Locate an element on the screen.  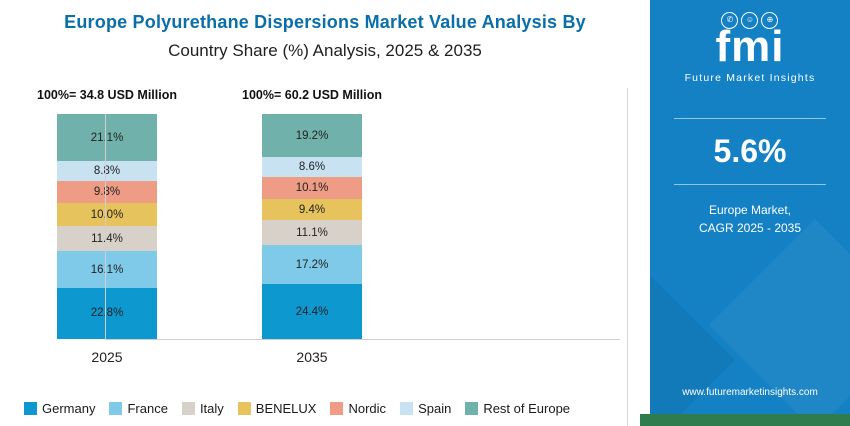
phone-icon: ✆ is located at coordinates (730, 20).